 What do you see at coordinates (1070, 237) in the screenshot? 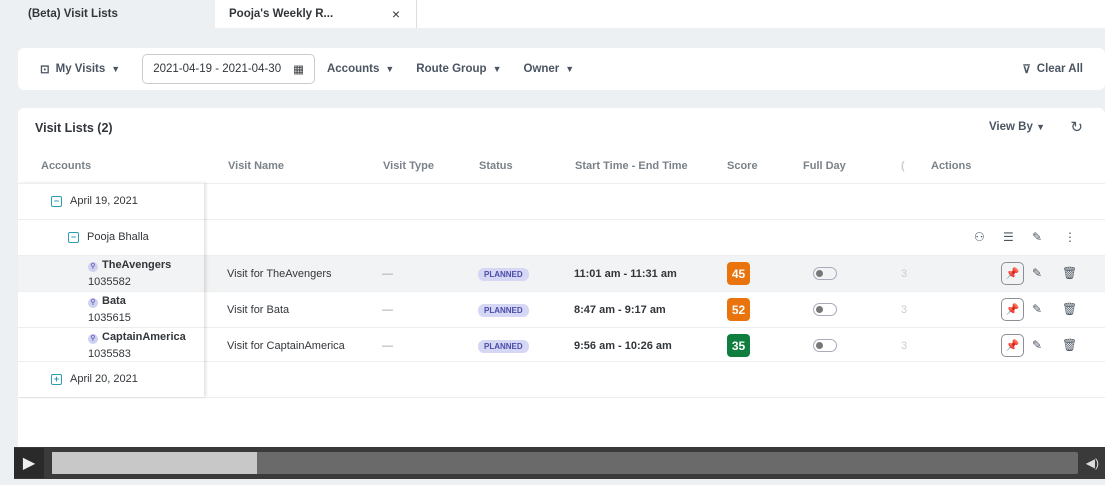
I see `more-icon: ⋮` at bounding box center [1070, 237].